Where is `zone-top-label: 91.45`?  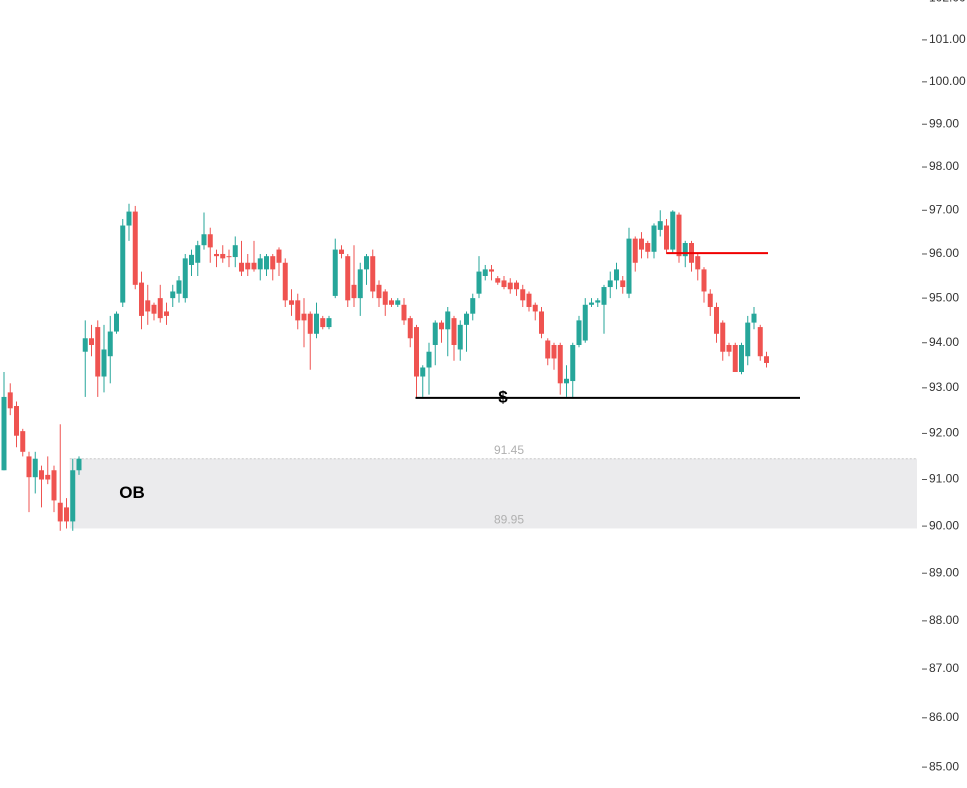
zone-top-label: 91.45 is located at coordinates (509, 450).